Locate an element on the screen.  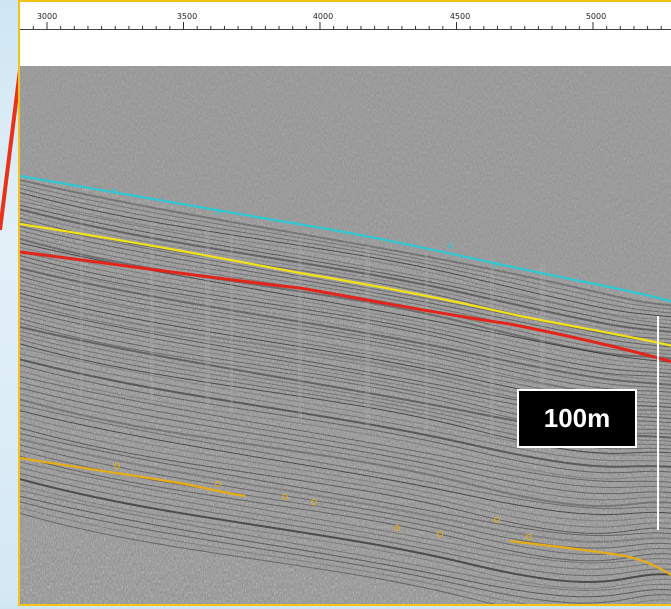
ruler-tick-label: 5000 is located at coordinates (596, 16).